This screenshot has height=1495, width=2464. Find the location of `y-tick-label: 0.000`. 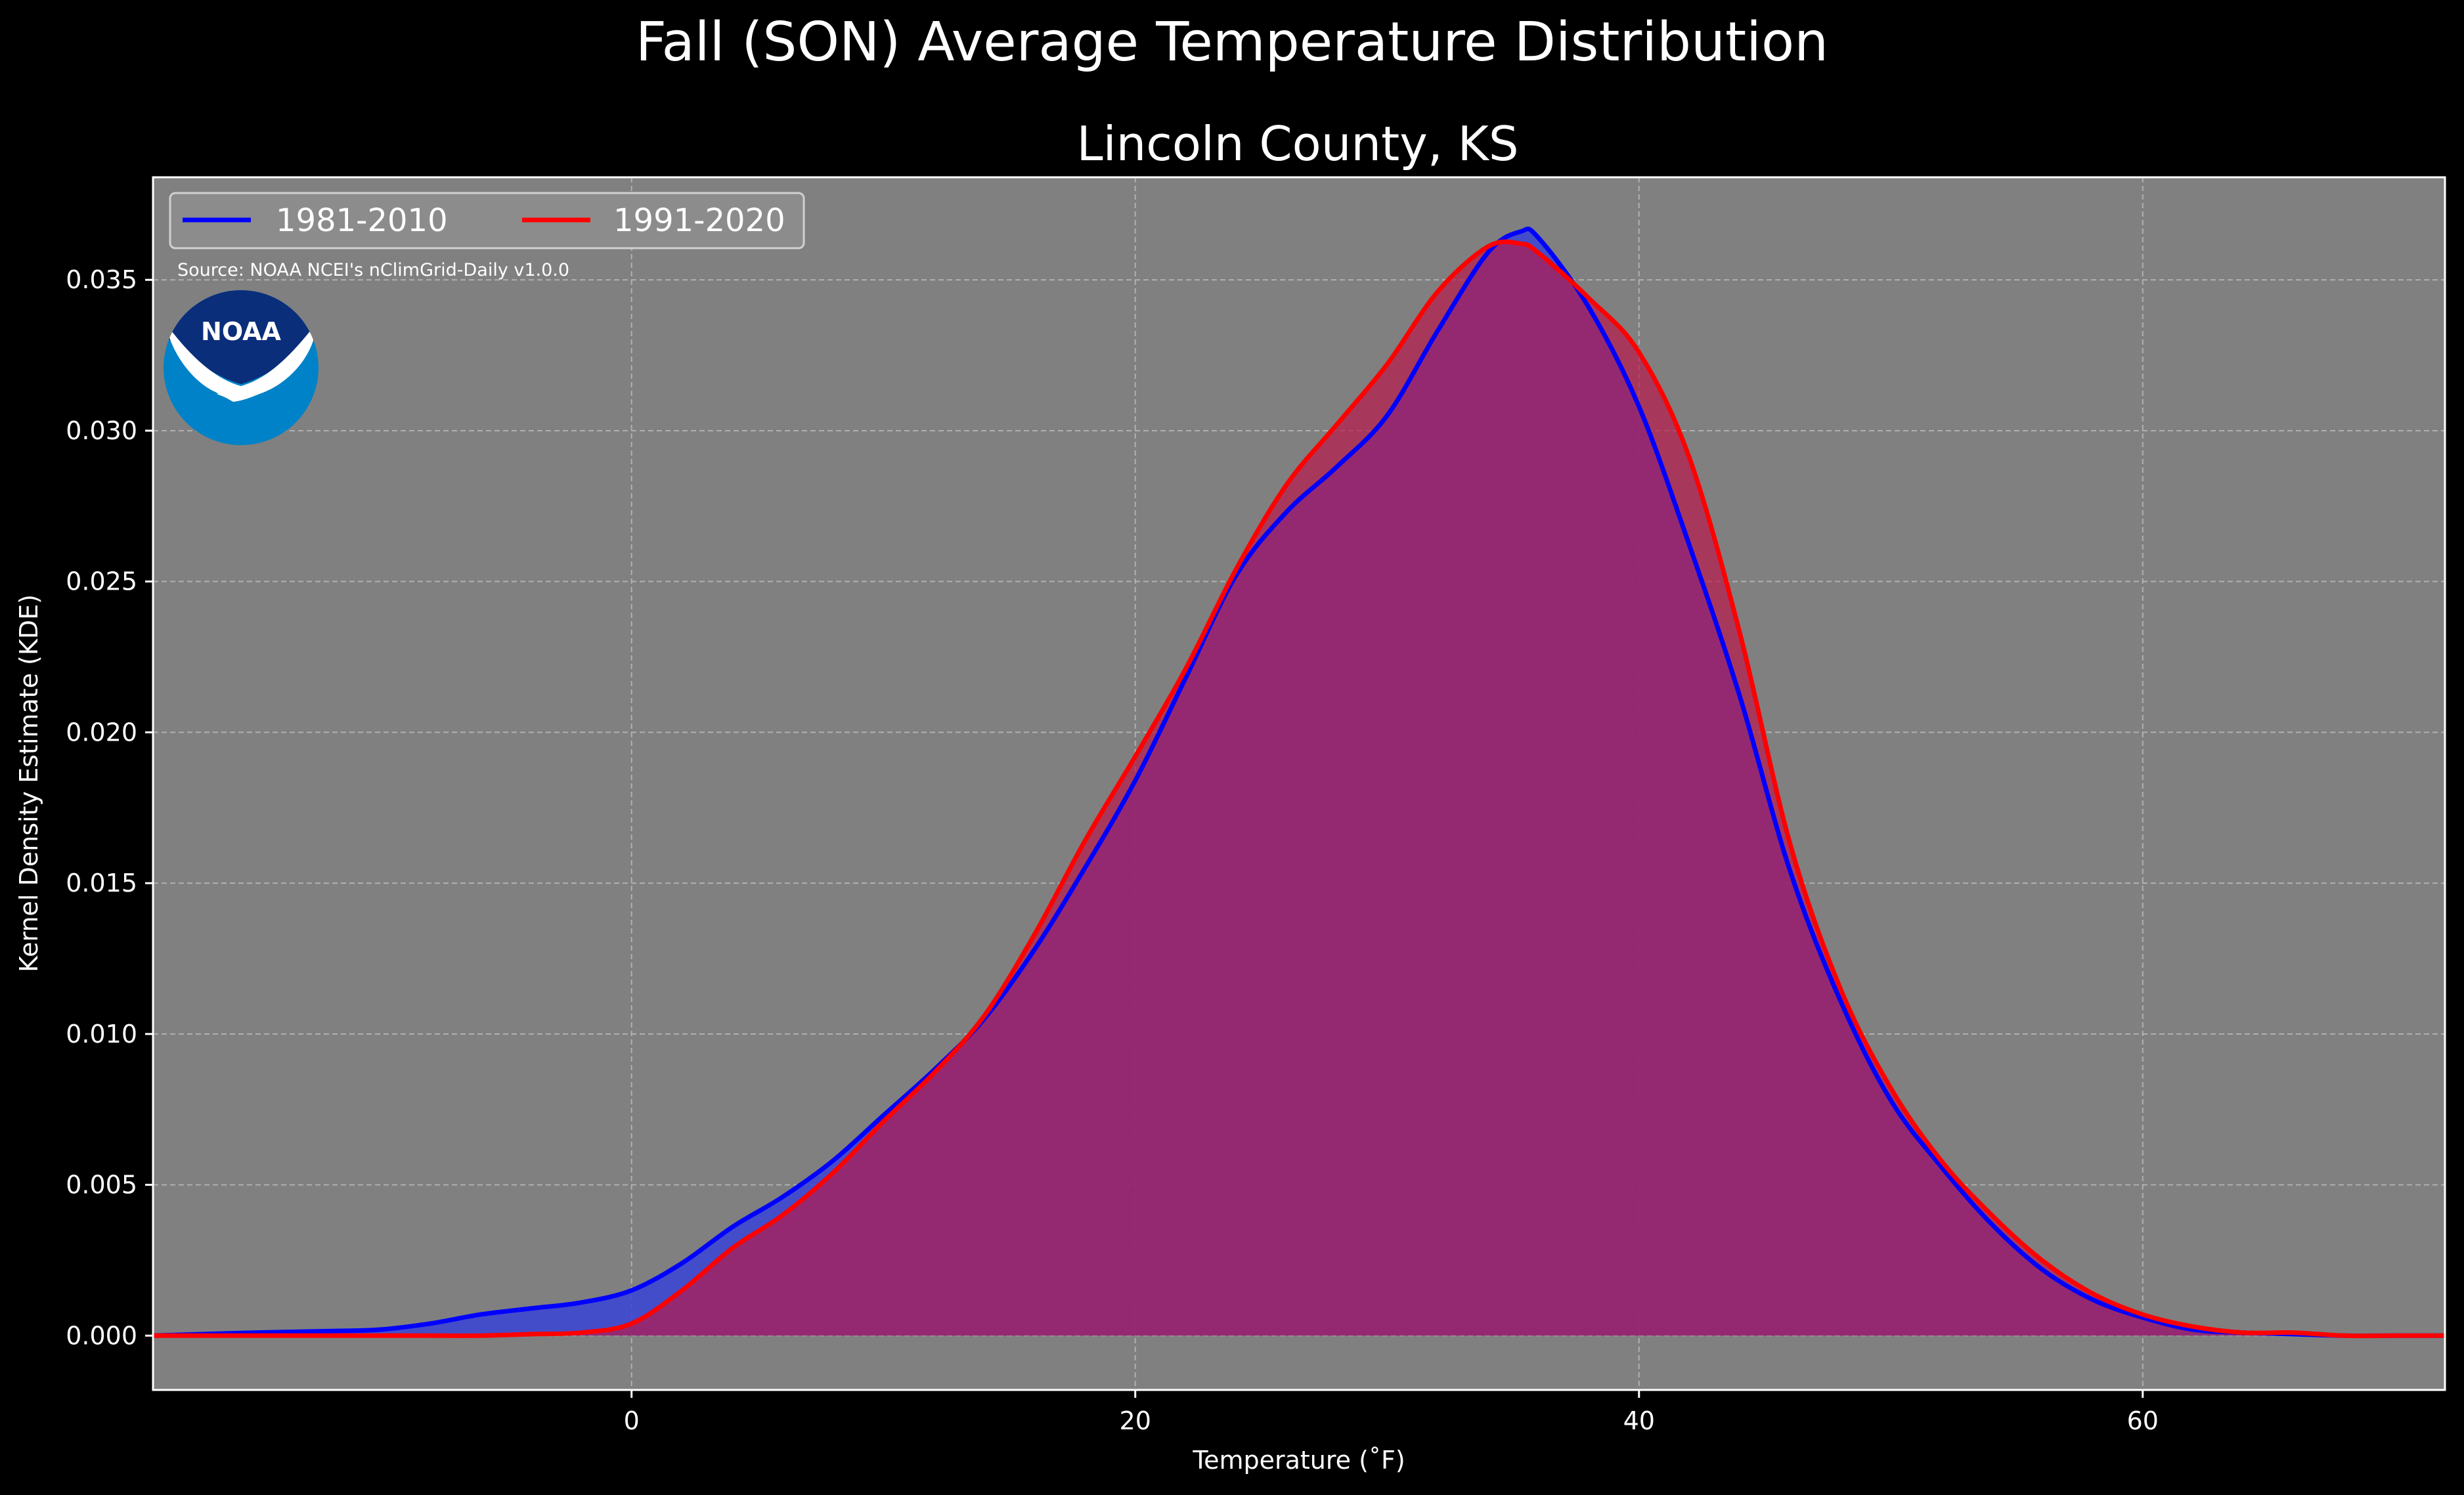

y-tick-label: 0.000 is located at coordinates (101, 1335).